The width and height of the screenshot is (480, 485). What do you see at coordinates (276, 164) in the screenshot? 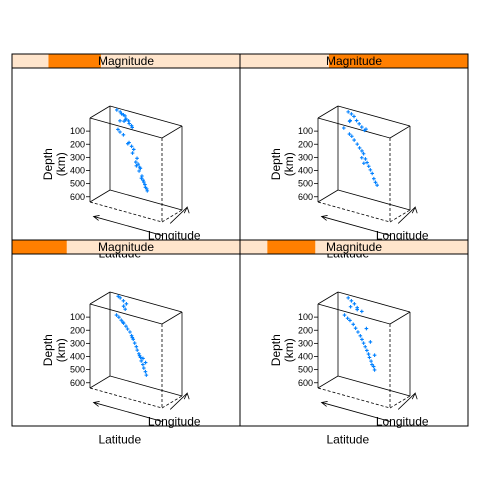
I see `z-axis-label: Depth` at bounding box center [276, 164].